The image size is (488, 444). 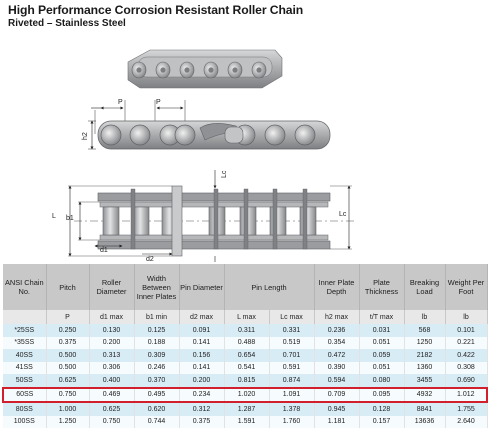 I want to click on table-cell: 0.128, so click(x=382, y=409).